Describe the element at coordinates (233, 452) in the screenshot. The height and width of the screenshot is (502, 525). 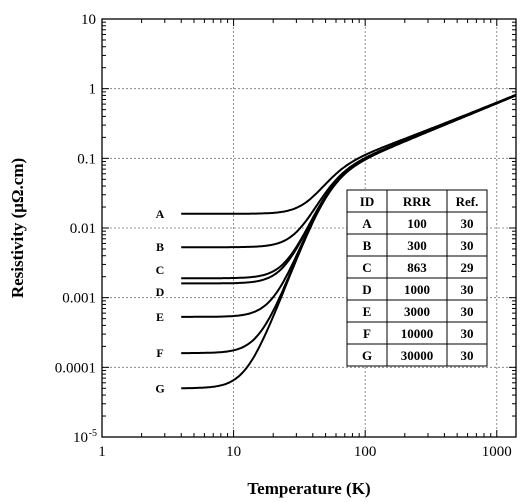
I see `x-tick-label: 10` at that location.